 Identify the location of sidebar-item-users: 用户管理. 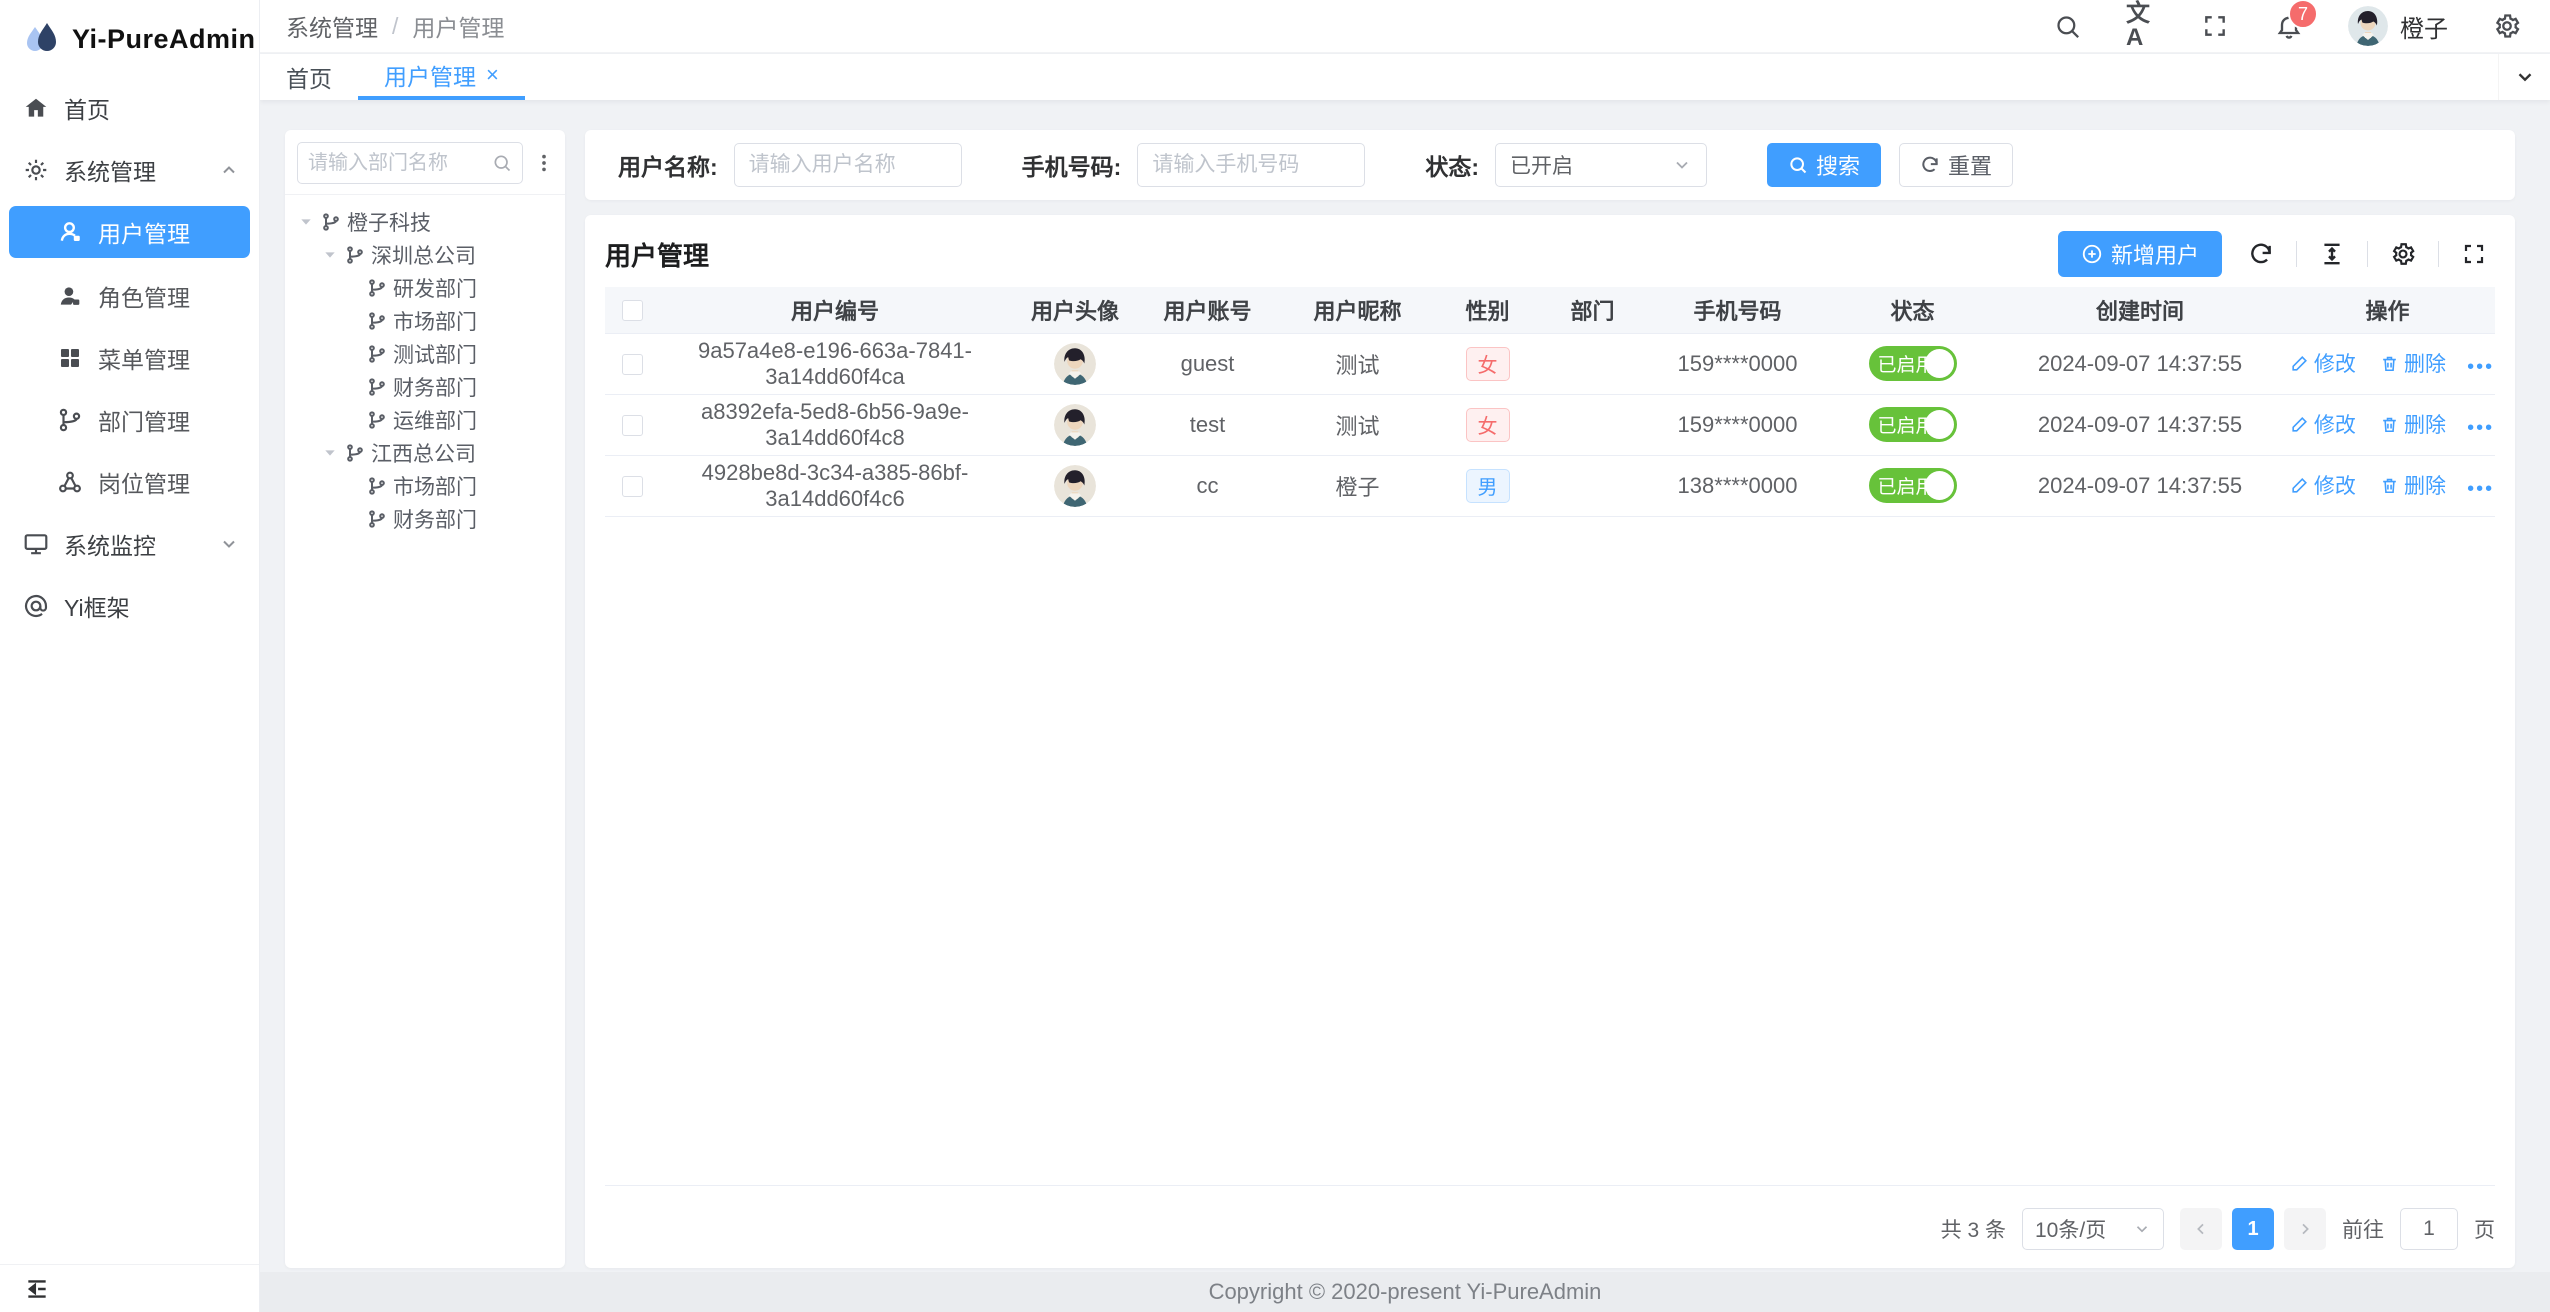
(129, 232).